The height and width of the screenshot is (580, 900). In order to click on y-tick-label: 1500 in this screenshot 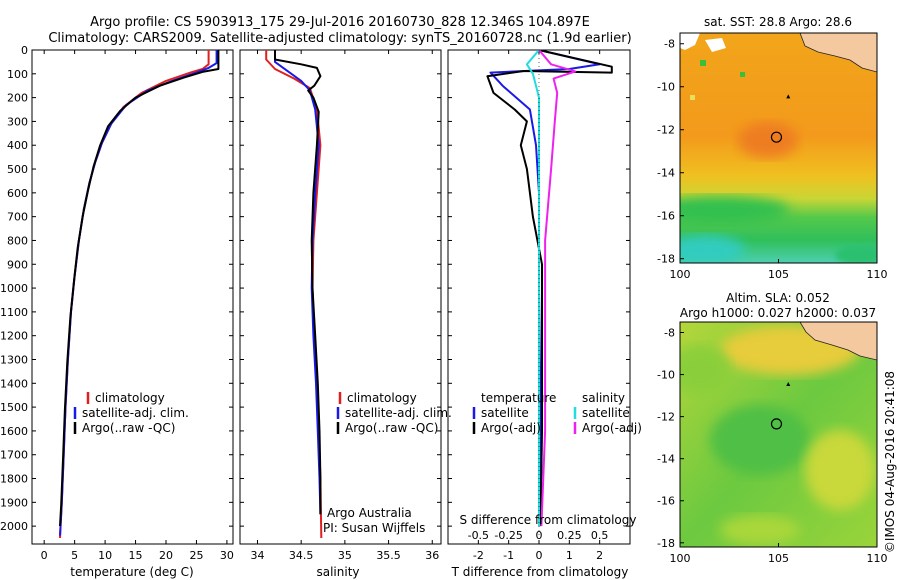, I will do `click(14, 407)`.